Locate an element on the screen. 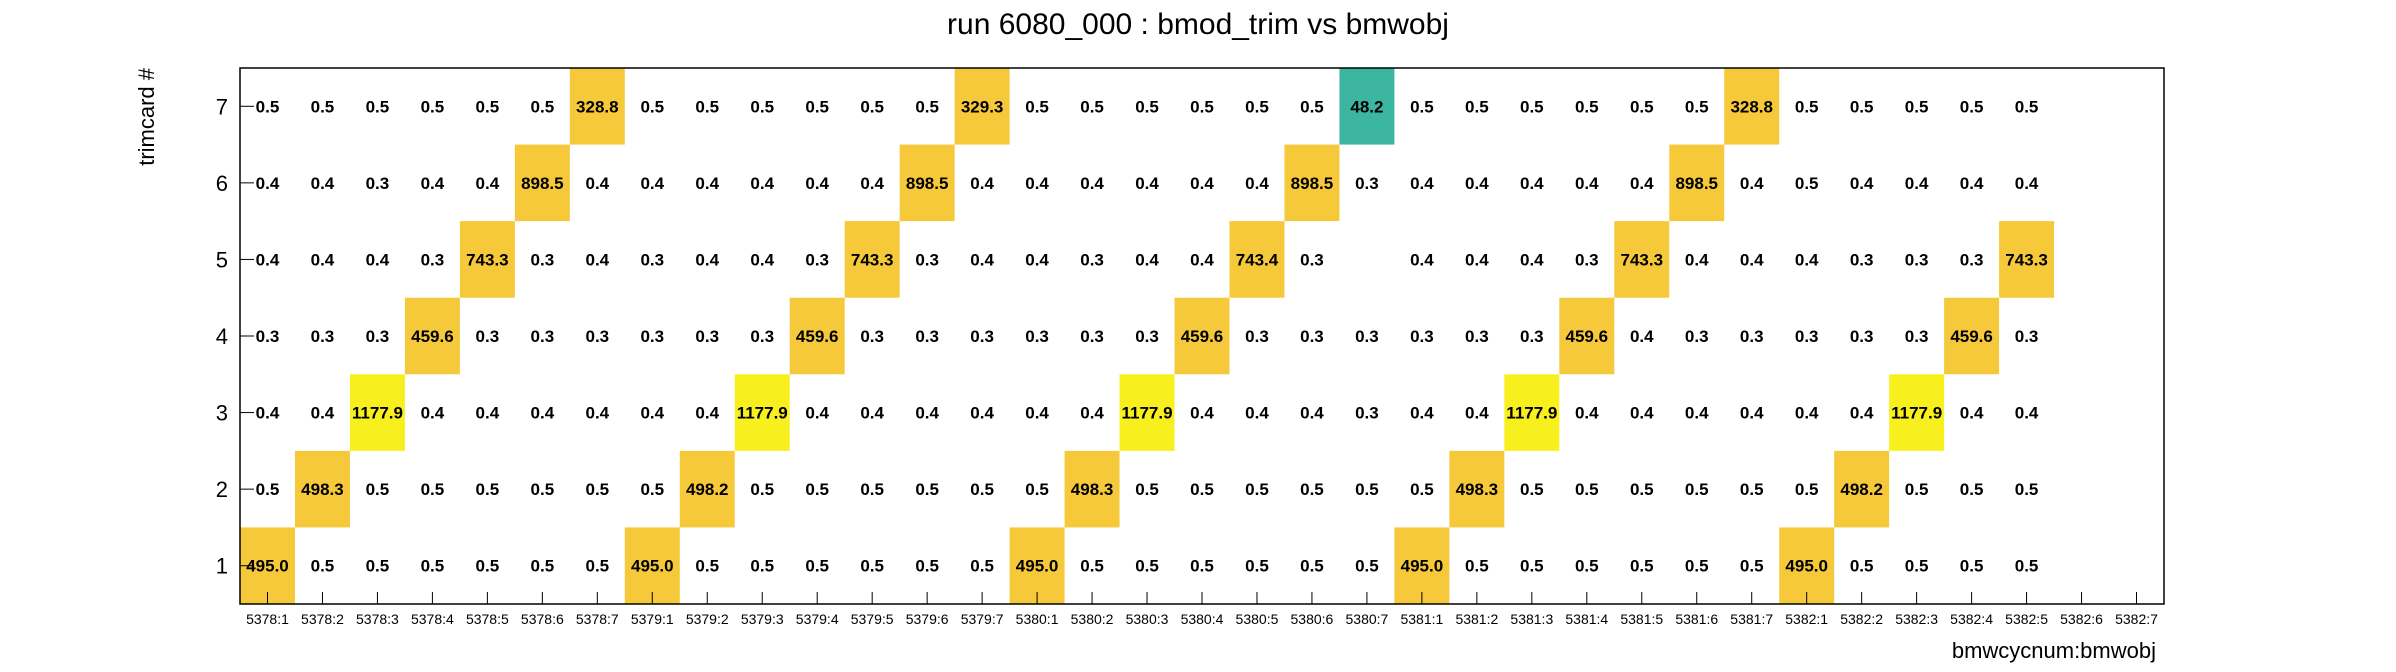 The image size is (2396, 672). x-tick-label: 5380:7 is located at coordinates (1367, 619).